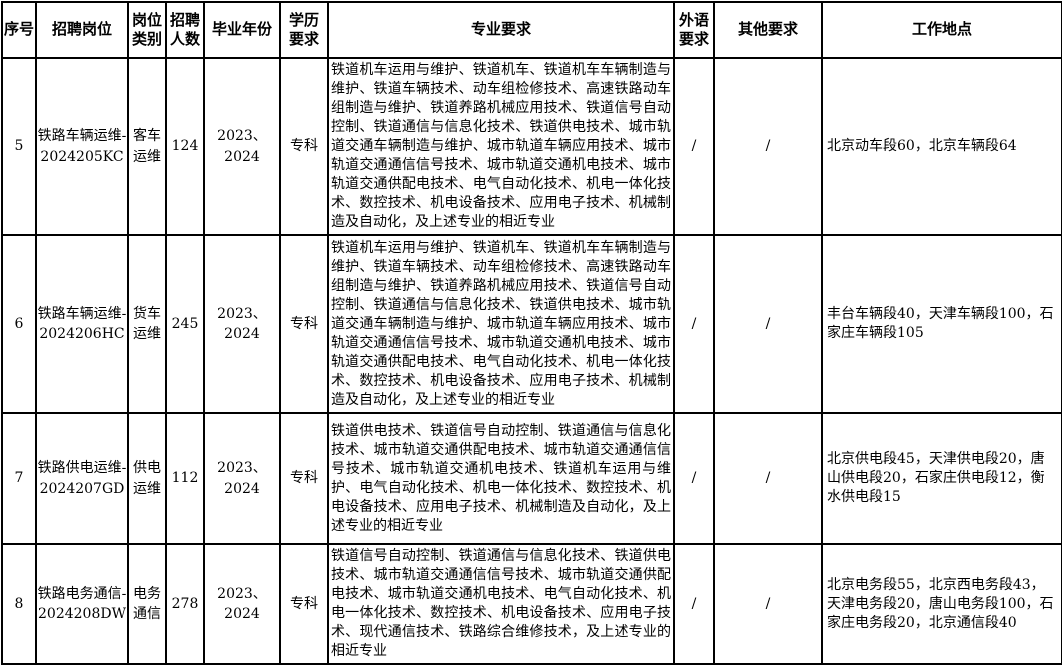 This screenshot has height=670, width=1062. What do you see at coordinates (19, 324) in the screenshot?
I see `cell-seq: 6` at bounding box center [19, 324].